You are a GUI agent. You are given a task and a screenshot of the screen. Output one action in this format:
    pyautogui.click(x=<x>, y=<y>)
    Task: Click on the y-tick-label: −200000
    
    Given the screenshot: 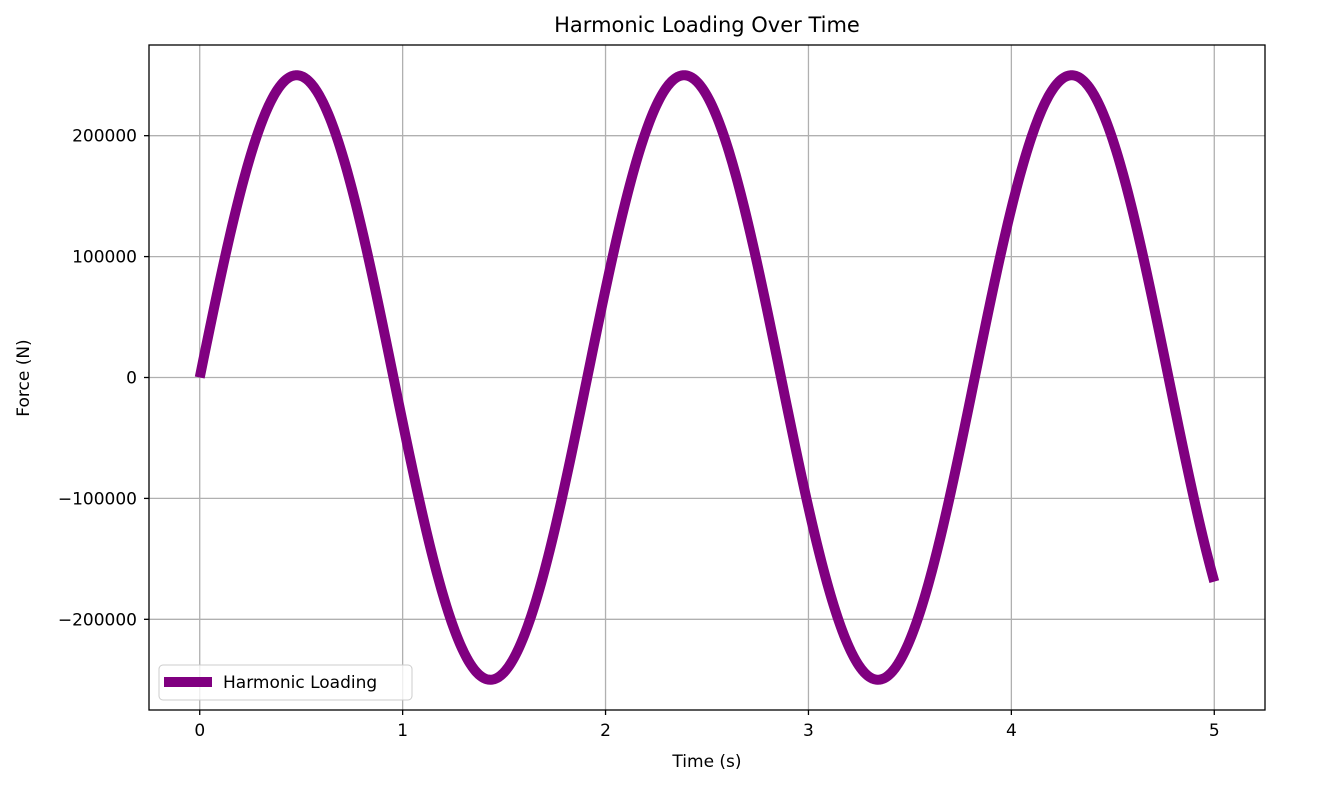 What is the action you would take?
    pyautogui.click(x=97, y=620)
    